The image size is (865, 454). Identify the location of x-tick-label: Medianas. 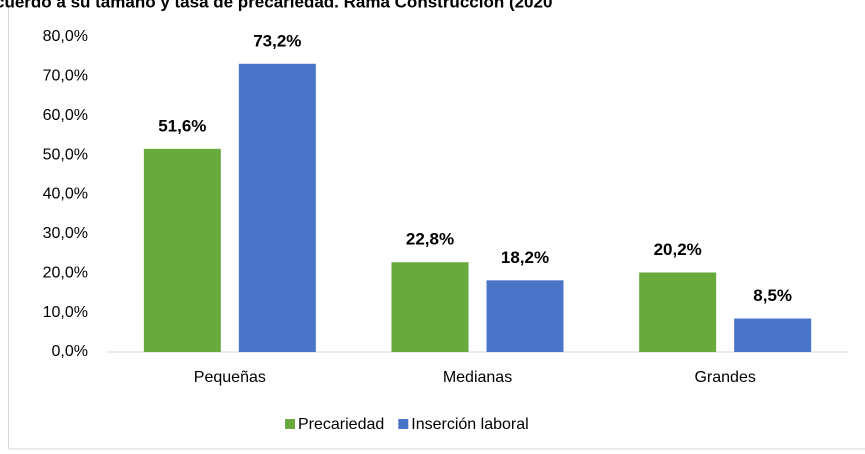
(477, 377).